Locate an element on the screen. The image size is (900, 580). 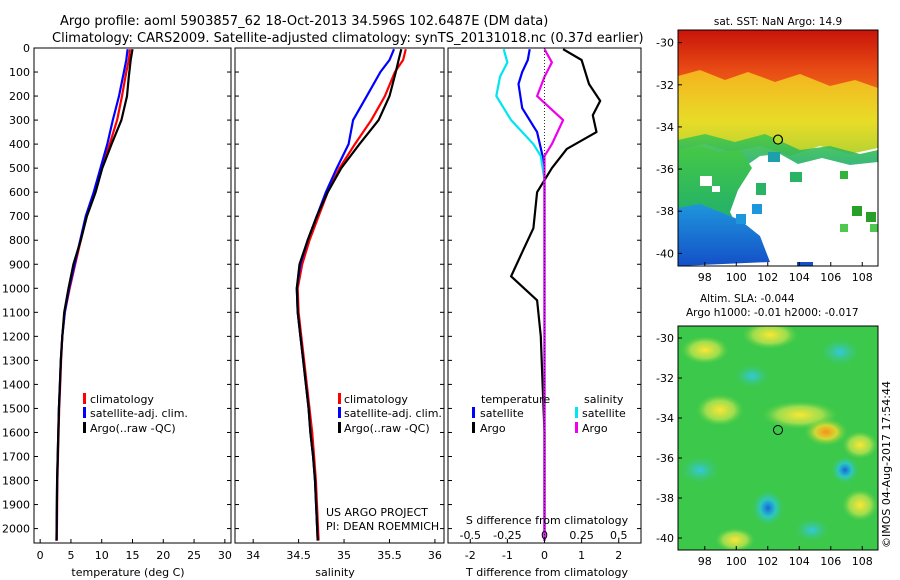
ytick-label: 1800 is located at coordinates (16, 481).